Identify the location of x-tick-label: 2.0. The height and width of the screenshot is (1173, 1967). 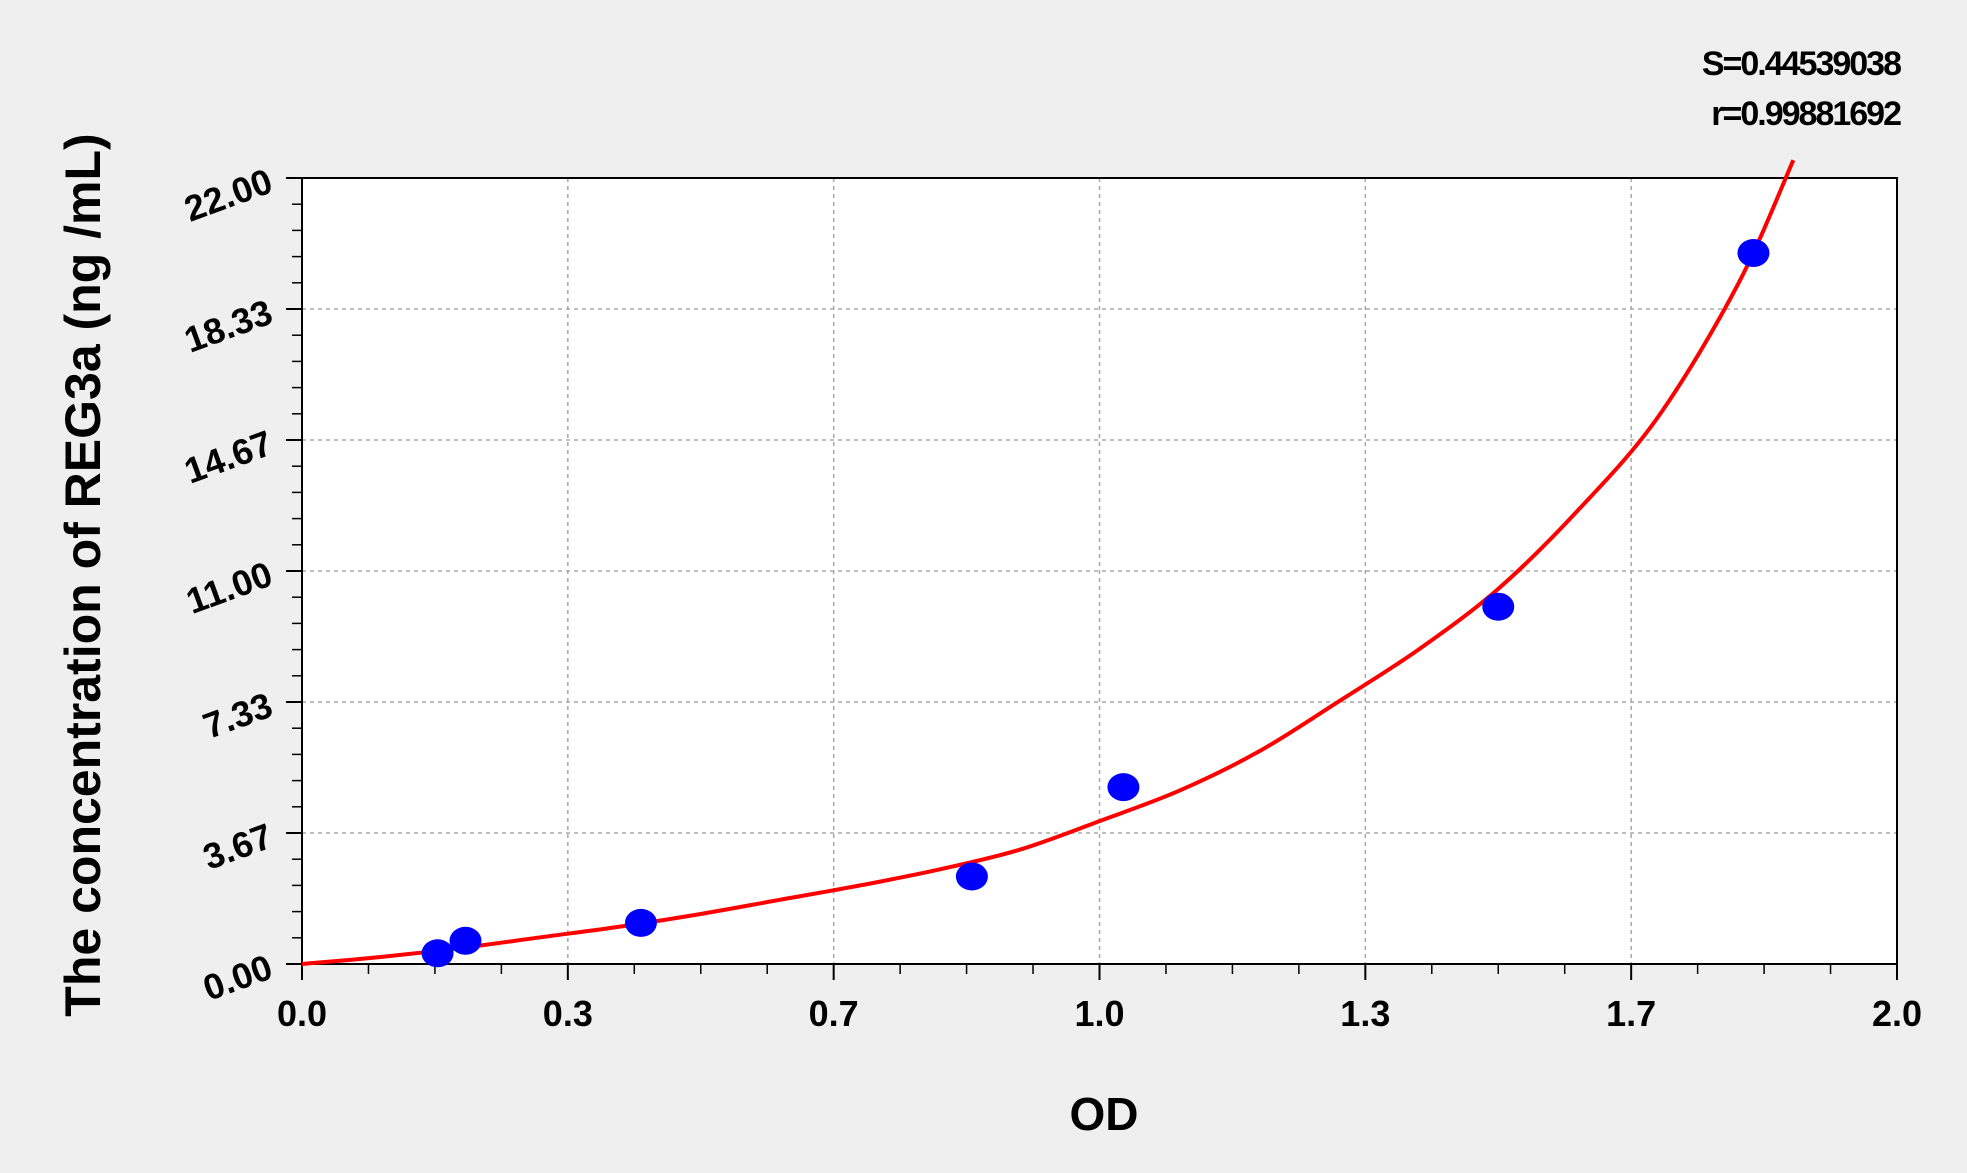
(1897, 1013).